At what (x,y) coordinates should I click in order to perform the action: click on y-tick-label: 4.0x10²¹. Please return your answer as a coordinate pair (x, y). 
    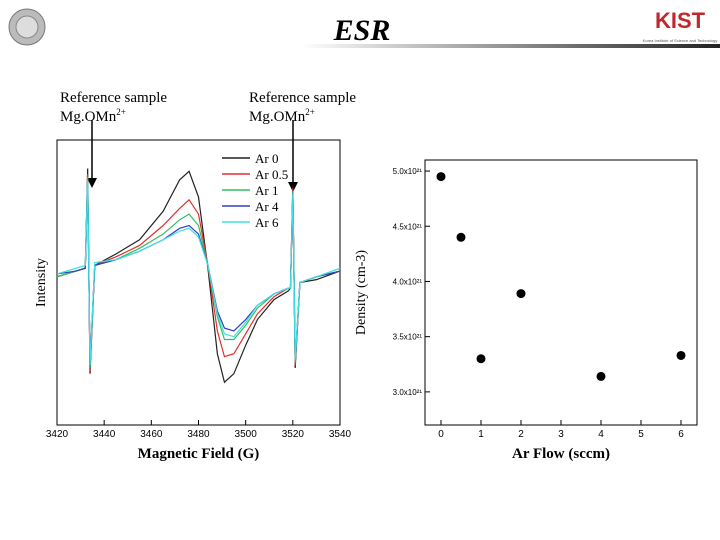
    Looking at the image, I should click on (408, 281).